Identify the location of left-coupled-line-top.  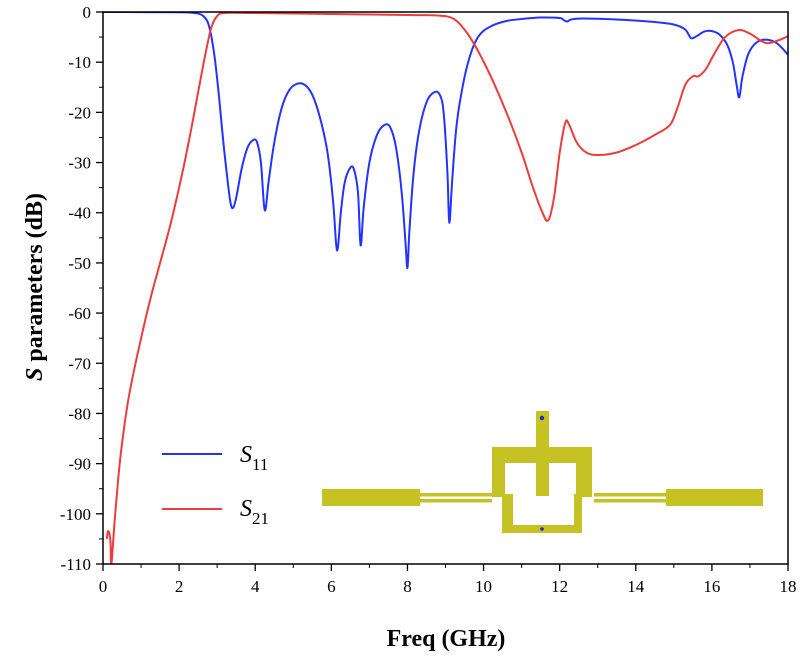
(456, 495).